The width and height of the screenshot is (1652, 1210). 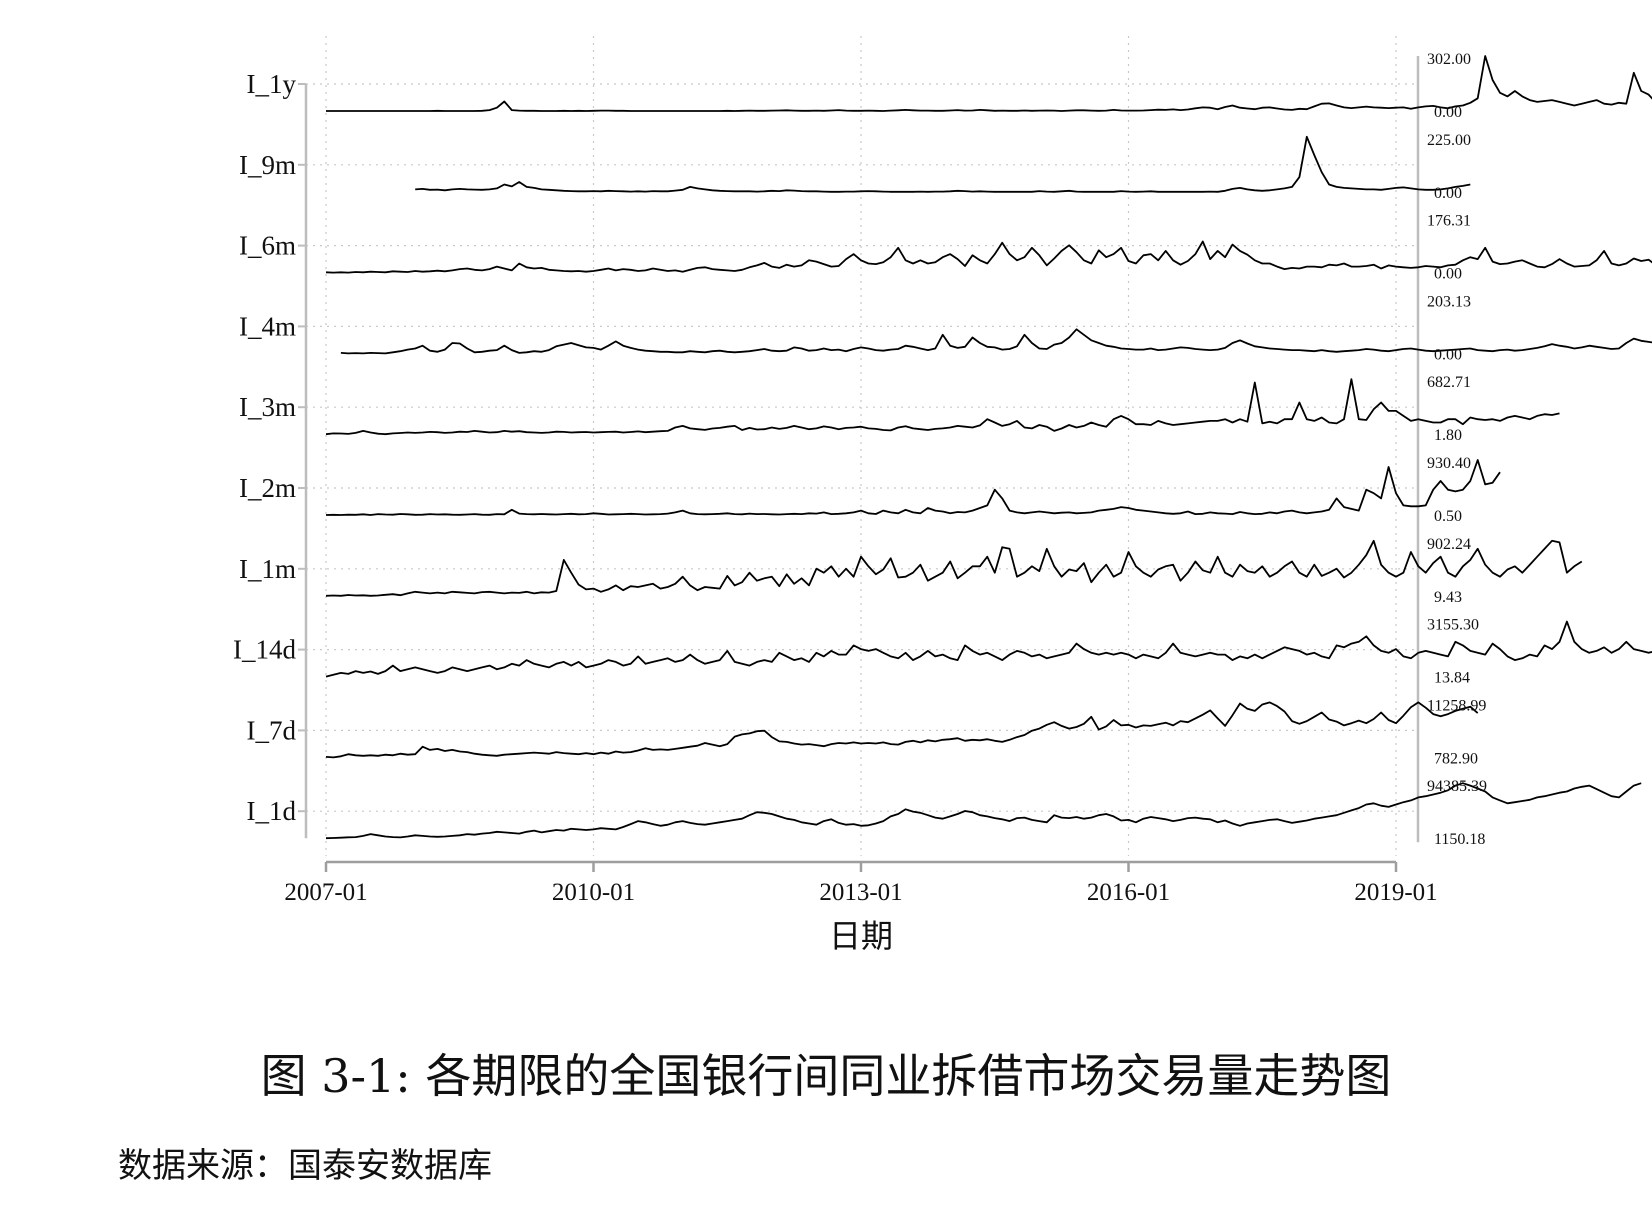 What do you see at coordinates (1395, 892) in the screenshot?
I see `x-tick-label: 2019-01` at bounding box center [1395, 892].